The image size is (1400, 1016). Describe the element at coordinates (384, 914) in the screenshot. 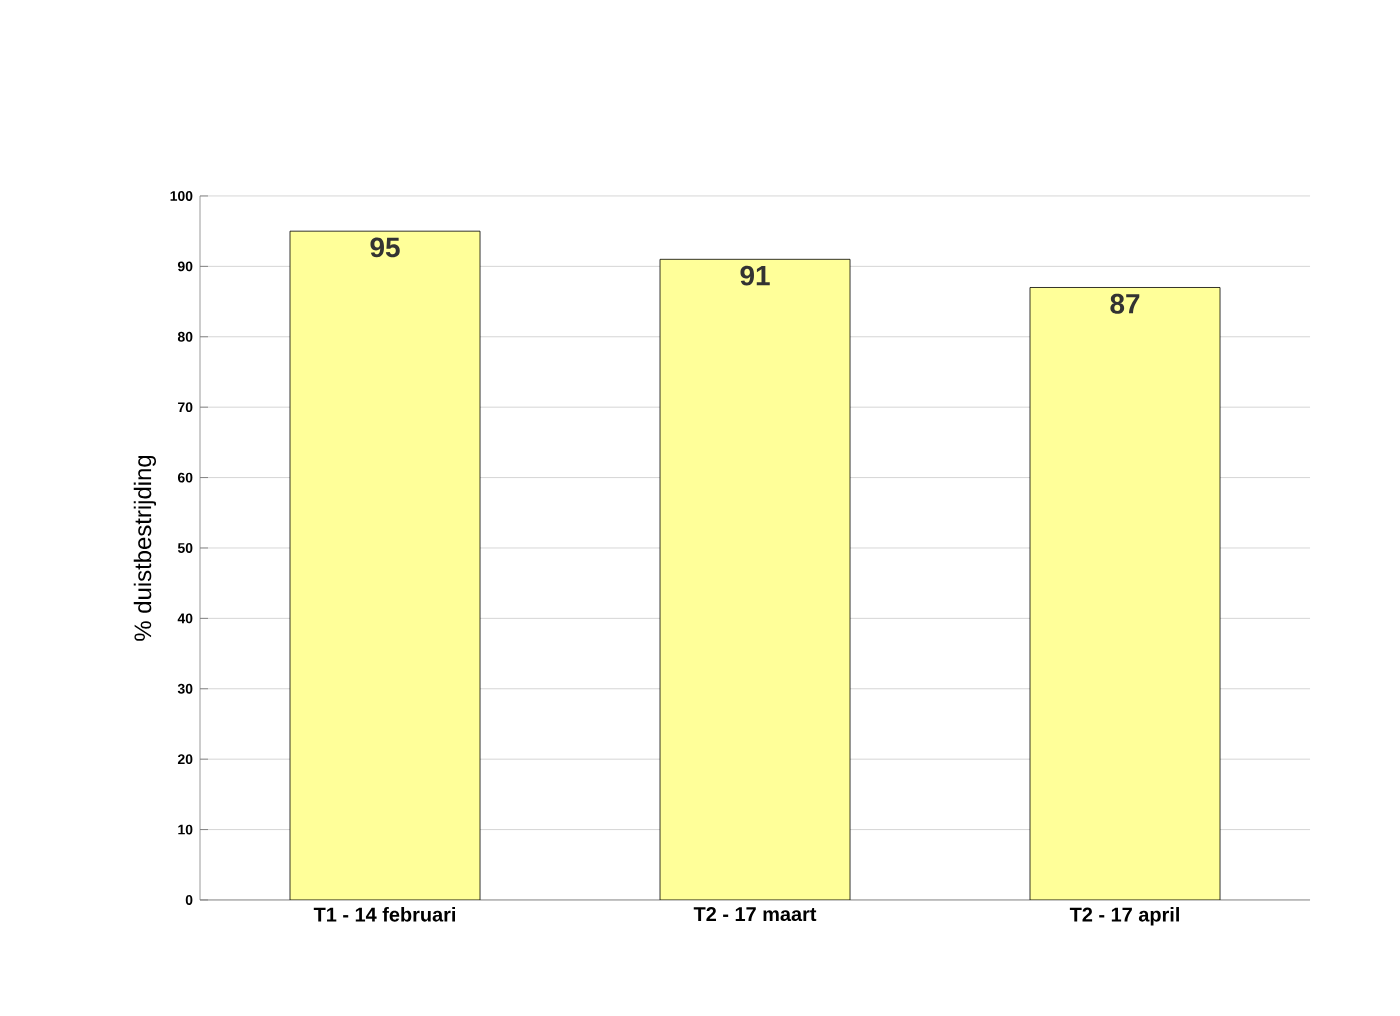

I see `x-tick-label: T1 - 14 februari` at that location.